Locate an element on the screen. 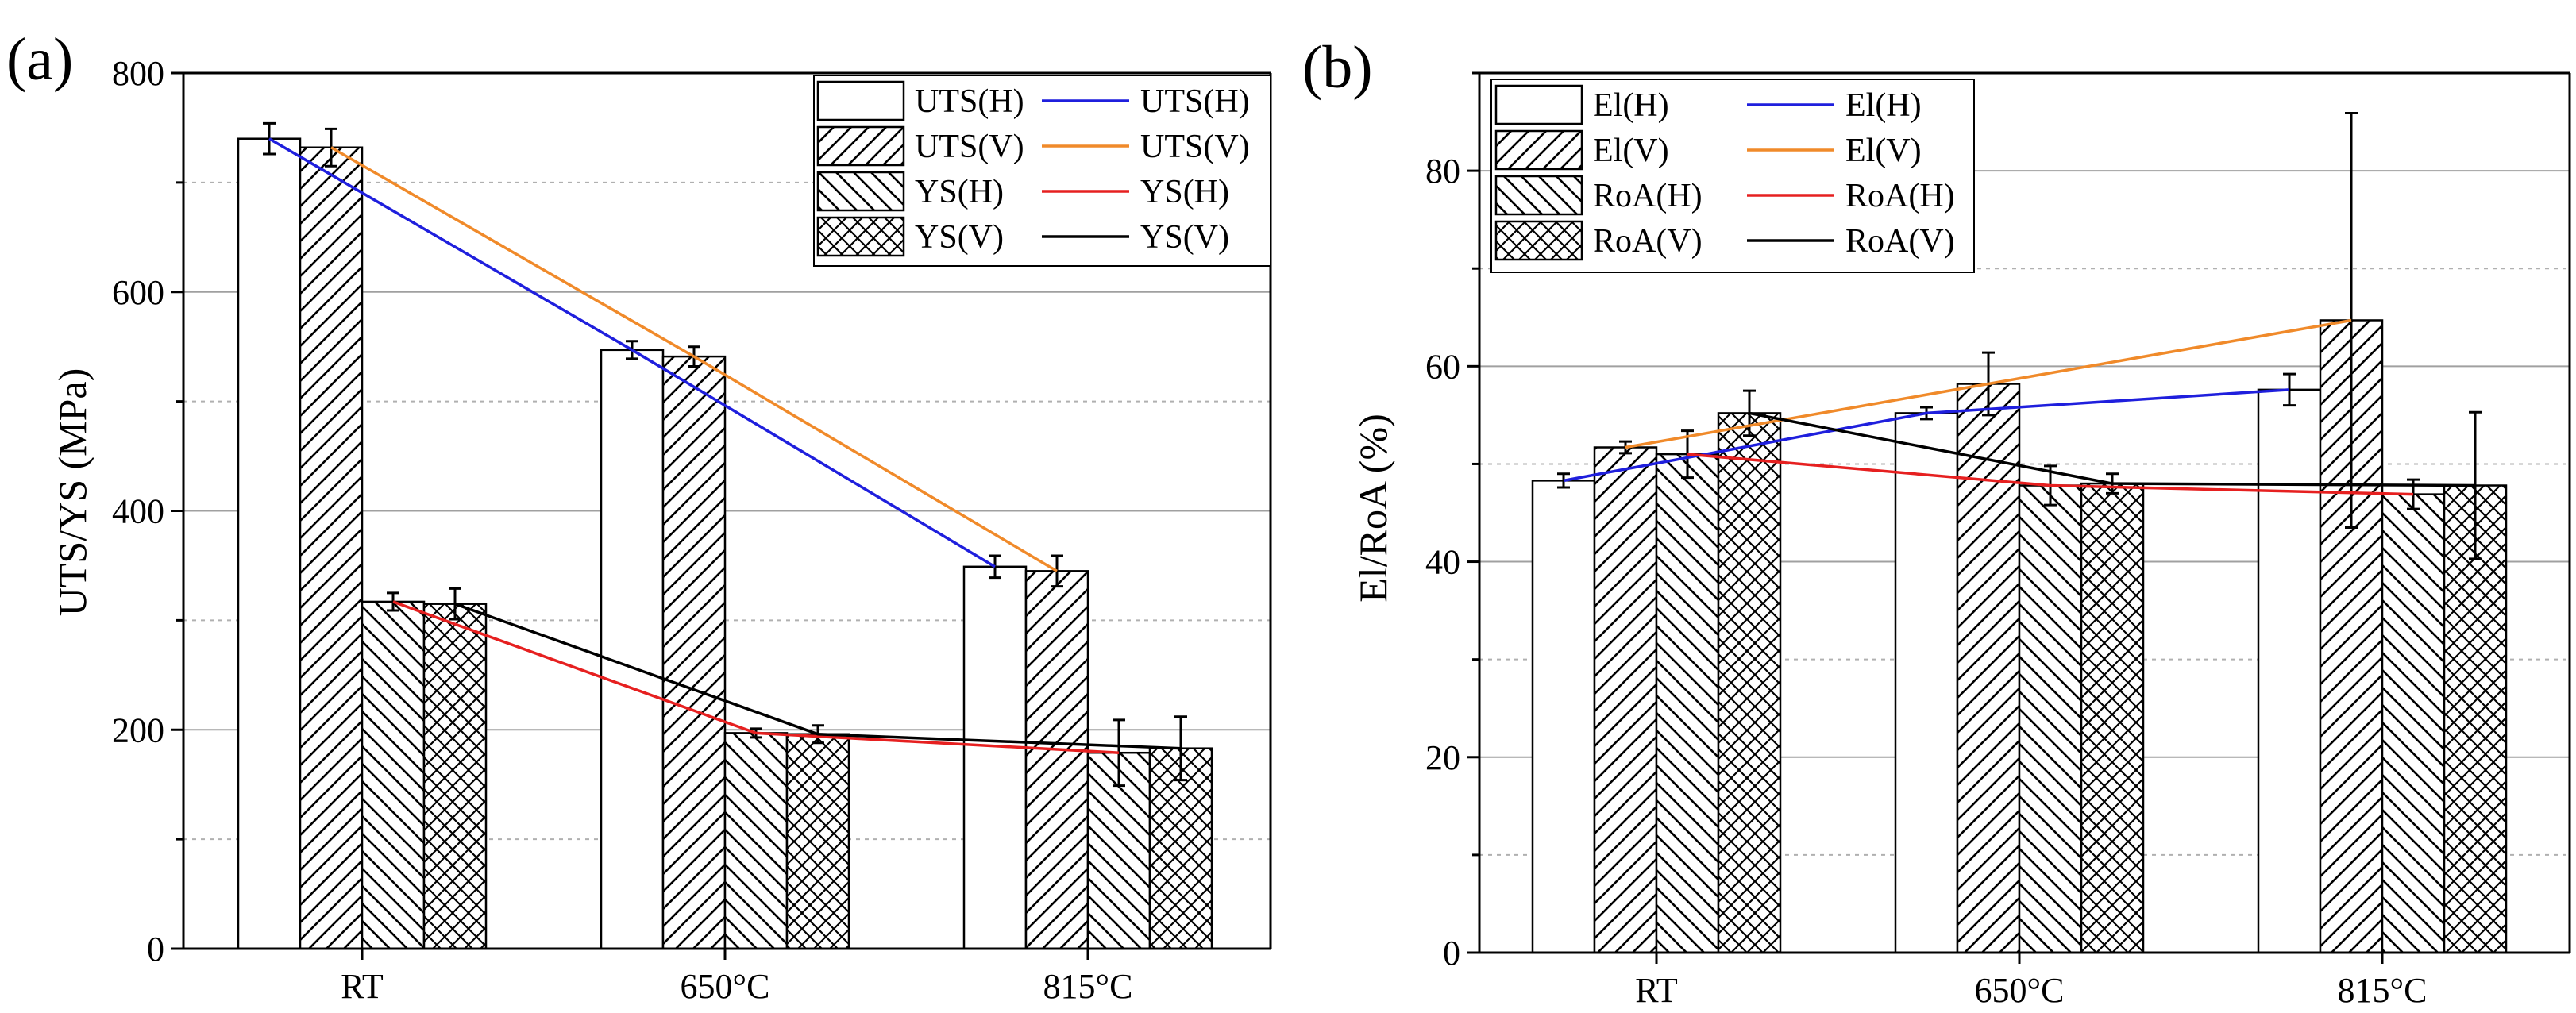 The height and width of the screenshot is (1013, 2576). panel-b-legend-bar-label: RoA(V) is located at coordinates (1648, 241).